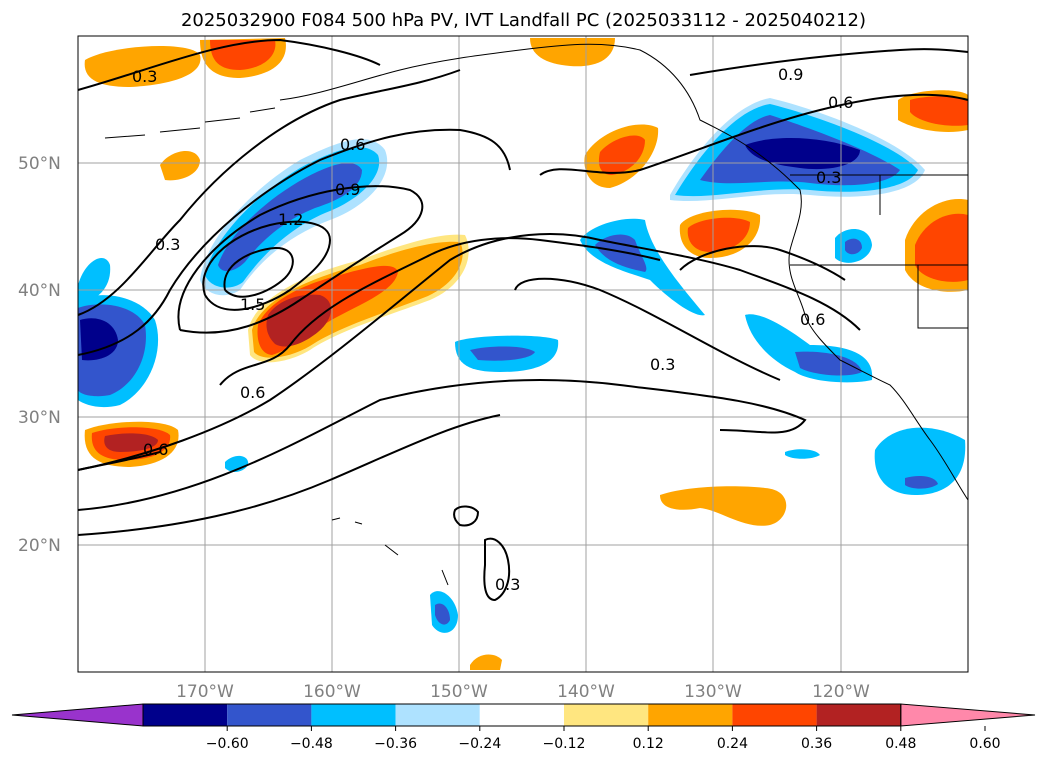 The height and width of the screenshot is (765, 1047). Describe the element at coordinates (479, 744) in the screenshot. I see `colorbar-tick-label: −0.24` at that location.